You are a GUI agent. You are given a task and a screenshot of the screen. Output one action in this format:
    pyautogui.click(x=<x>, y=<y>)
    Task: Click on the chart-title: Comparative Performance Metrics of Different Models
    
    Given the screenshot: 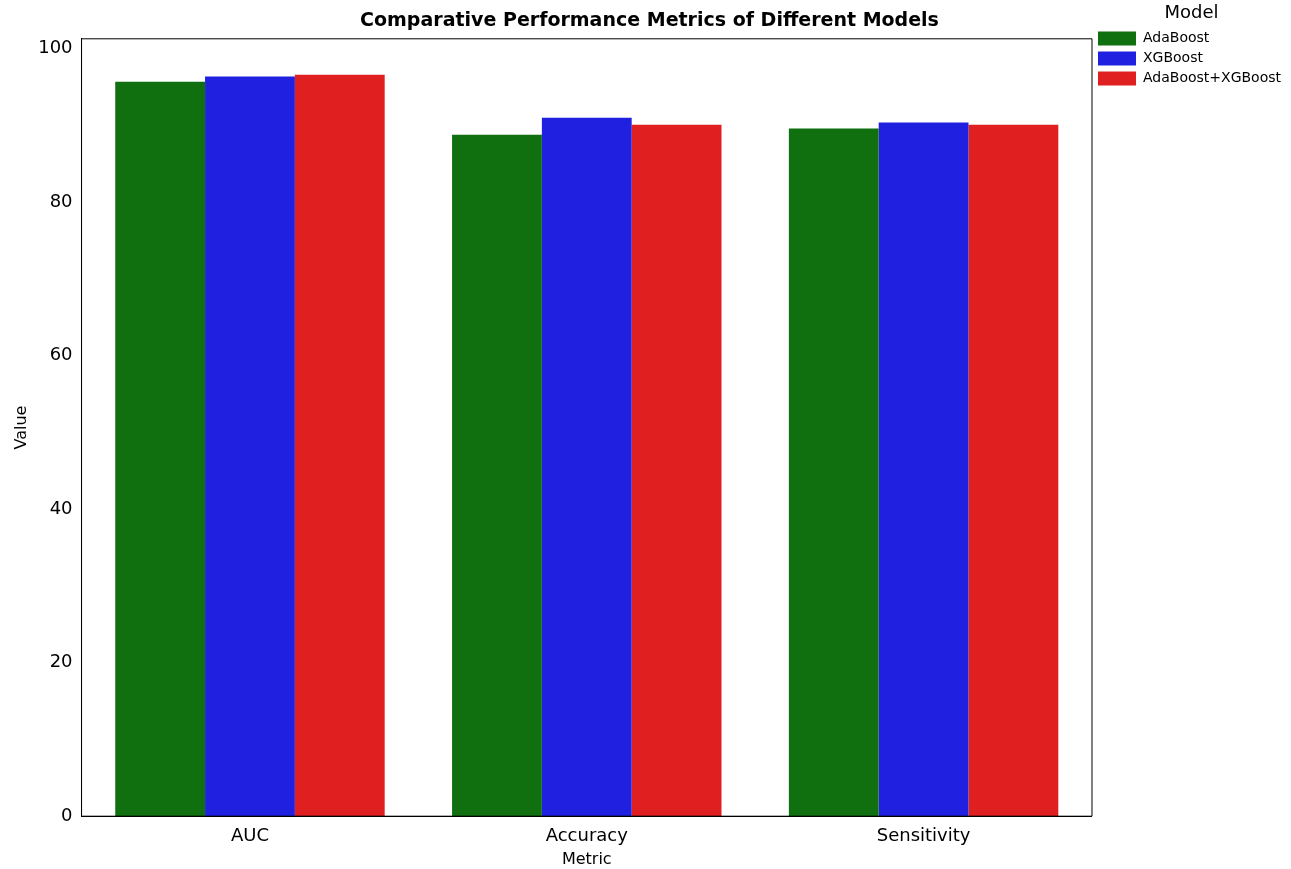 What is the action you would take?
    pyautogui.click(x=649, y=19)
    